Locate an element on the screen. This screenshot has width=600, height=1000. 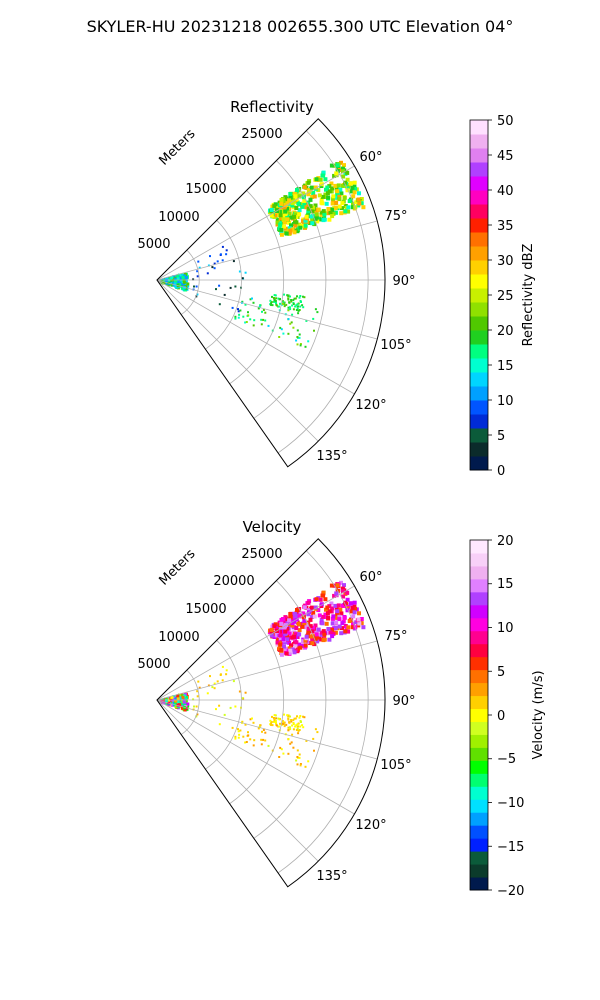
theta-tick-label: 105° is located at coordinates (395, 765).